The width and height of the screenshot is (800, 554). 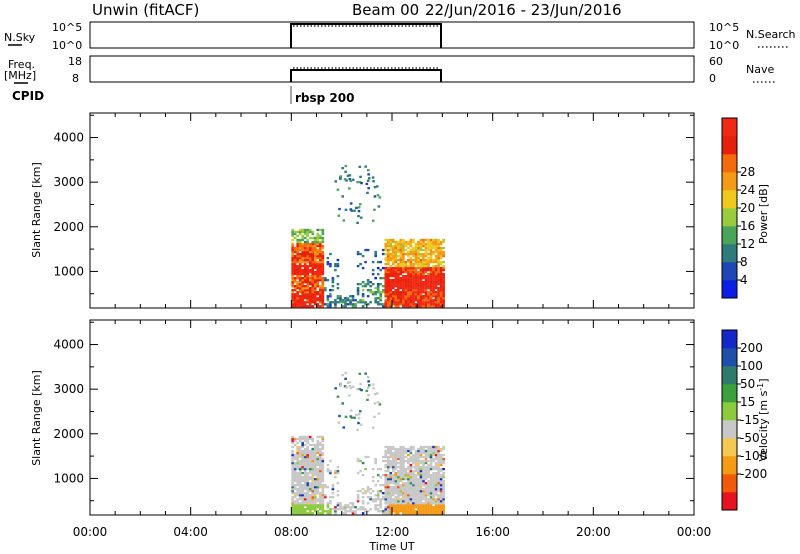 I want to click on velocity-colorbar-swatch, so click(x=729, y=393).